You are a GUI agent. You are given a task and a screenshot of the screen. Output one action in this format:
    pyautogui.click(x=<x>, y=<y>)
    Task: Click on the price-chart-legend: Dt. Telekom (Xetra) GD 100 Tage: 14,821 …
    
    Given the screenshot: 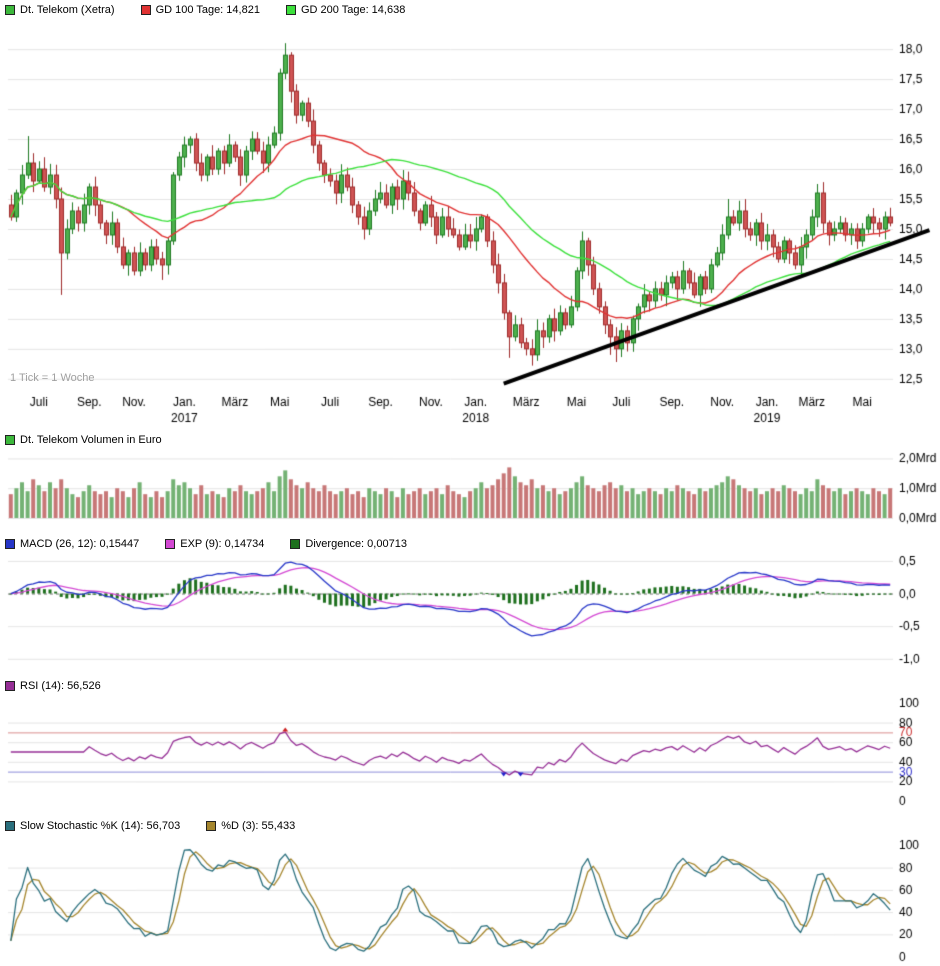 What is the action you would take?
    pyautogui.click(x=470, y=9)
    